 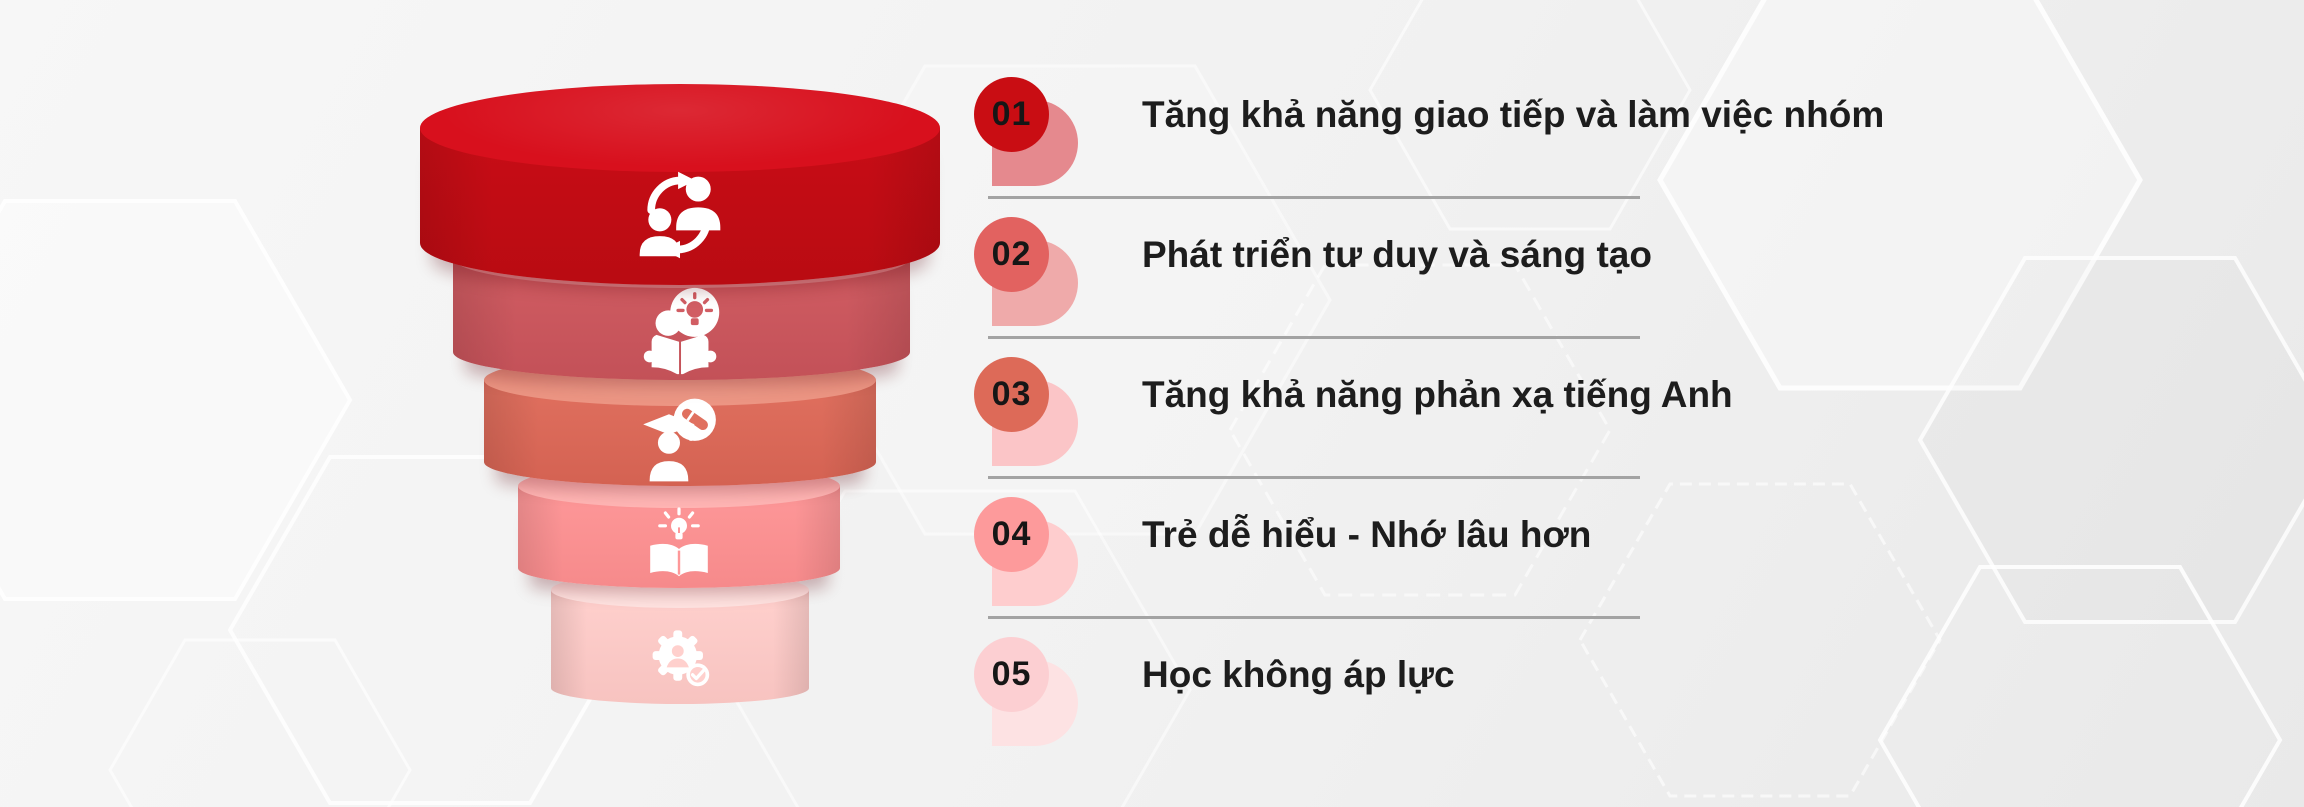 I want to click on badge-number: 04, so click(x=1011, y=534).